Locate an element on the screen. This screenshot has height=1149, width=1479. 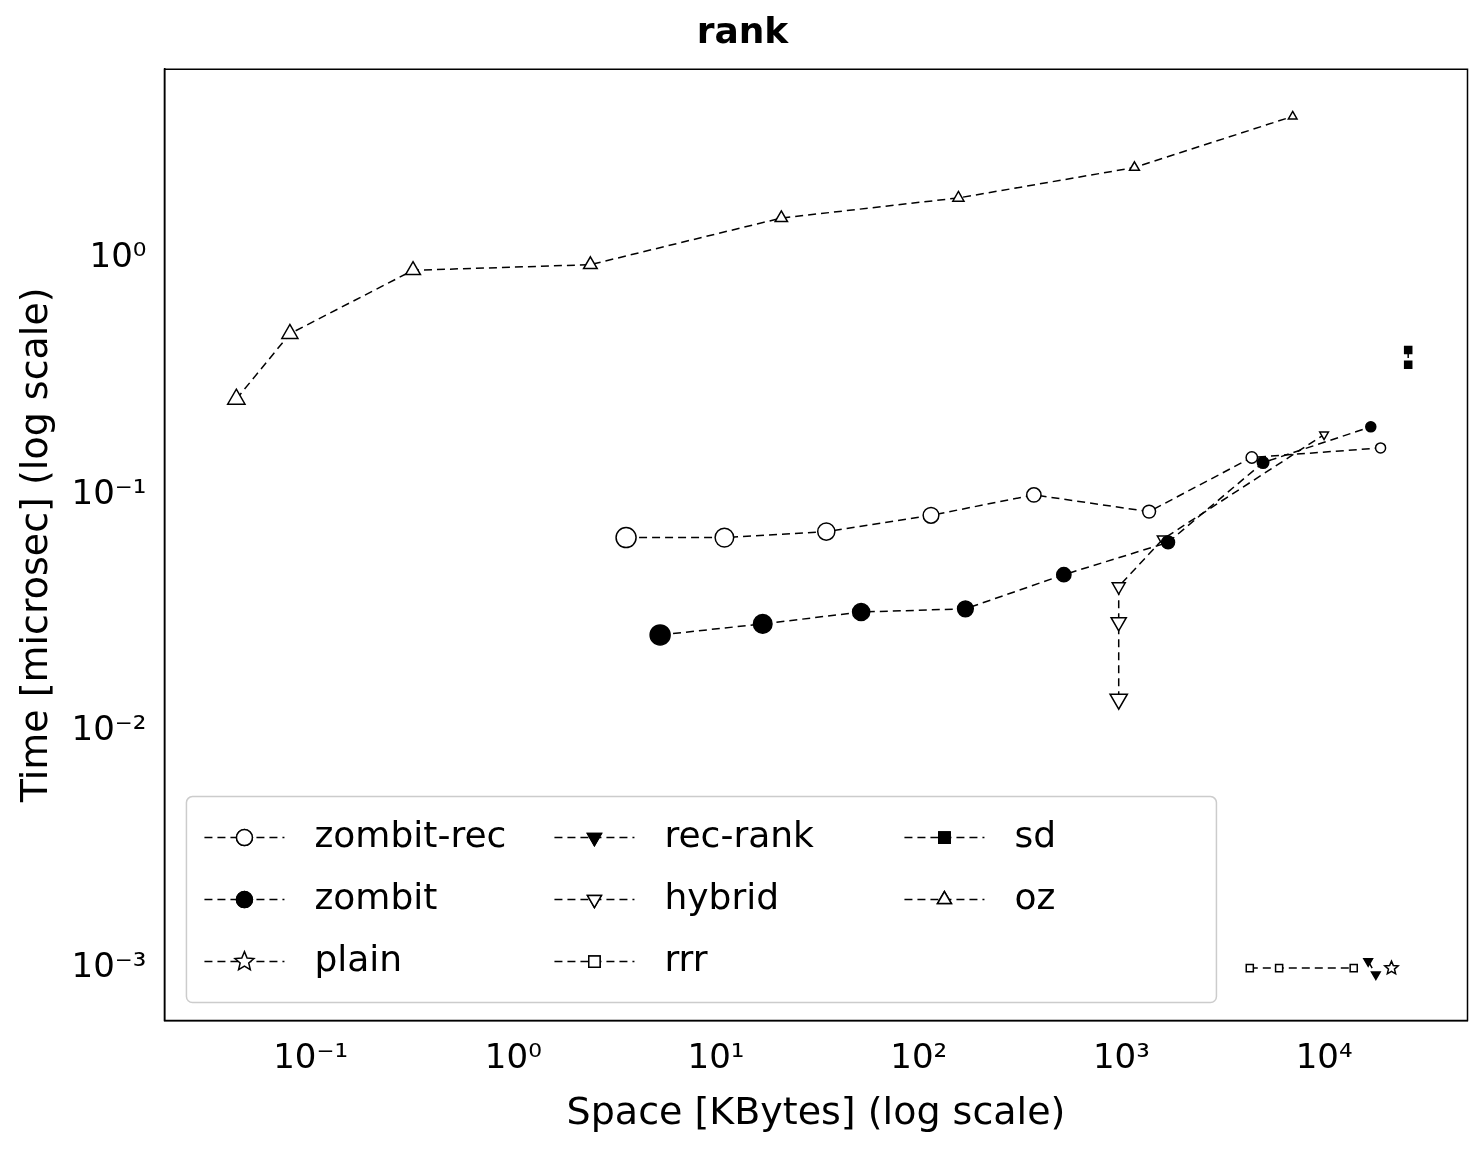
legend-label: zombit is located at coordinates (376, 896).